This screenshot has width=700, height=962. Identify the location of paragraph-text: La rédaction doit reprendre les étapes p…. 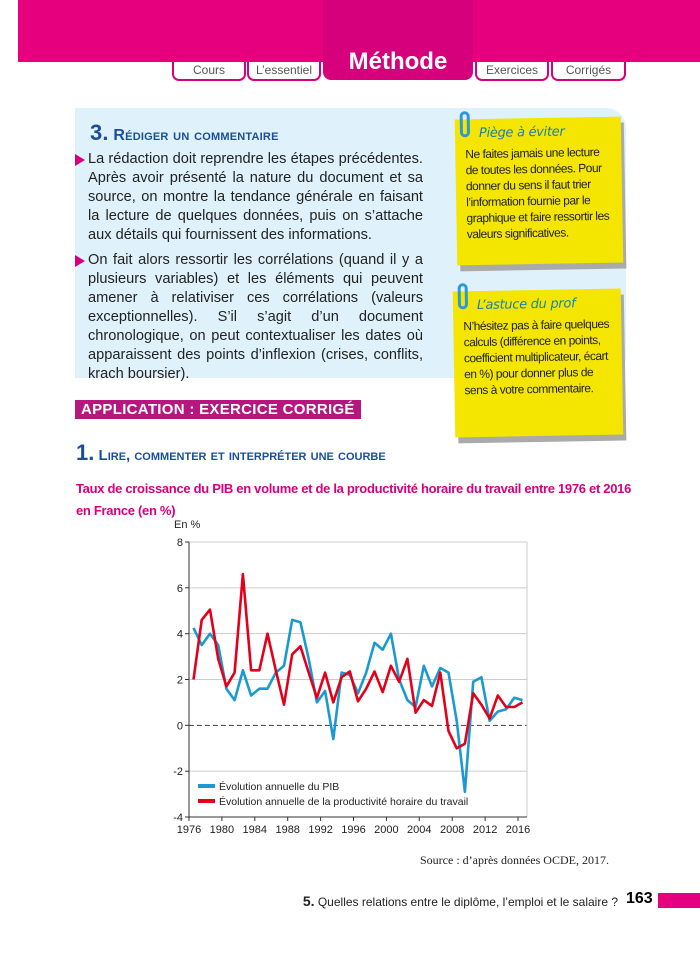
(255, 197).